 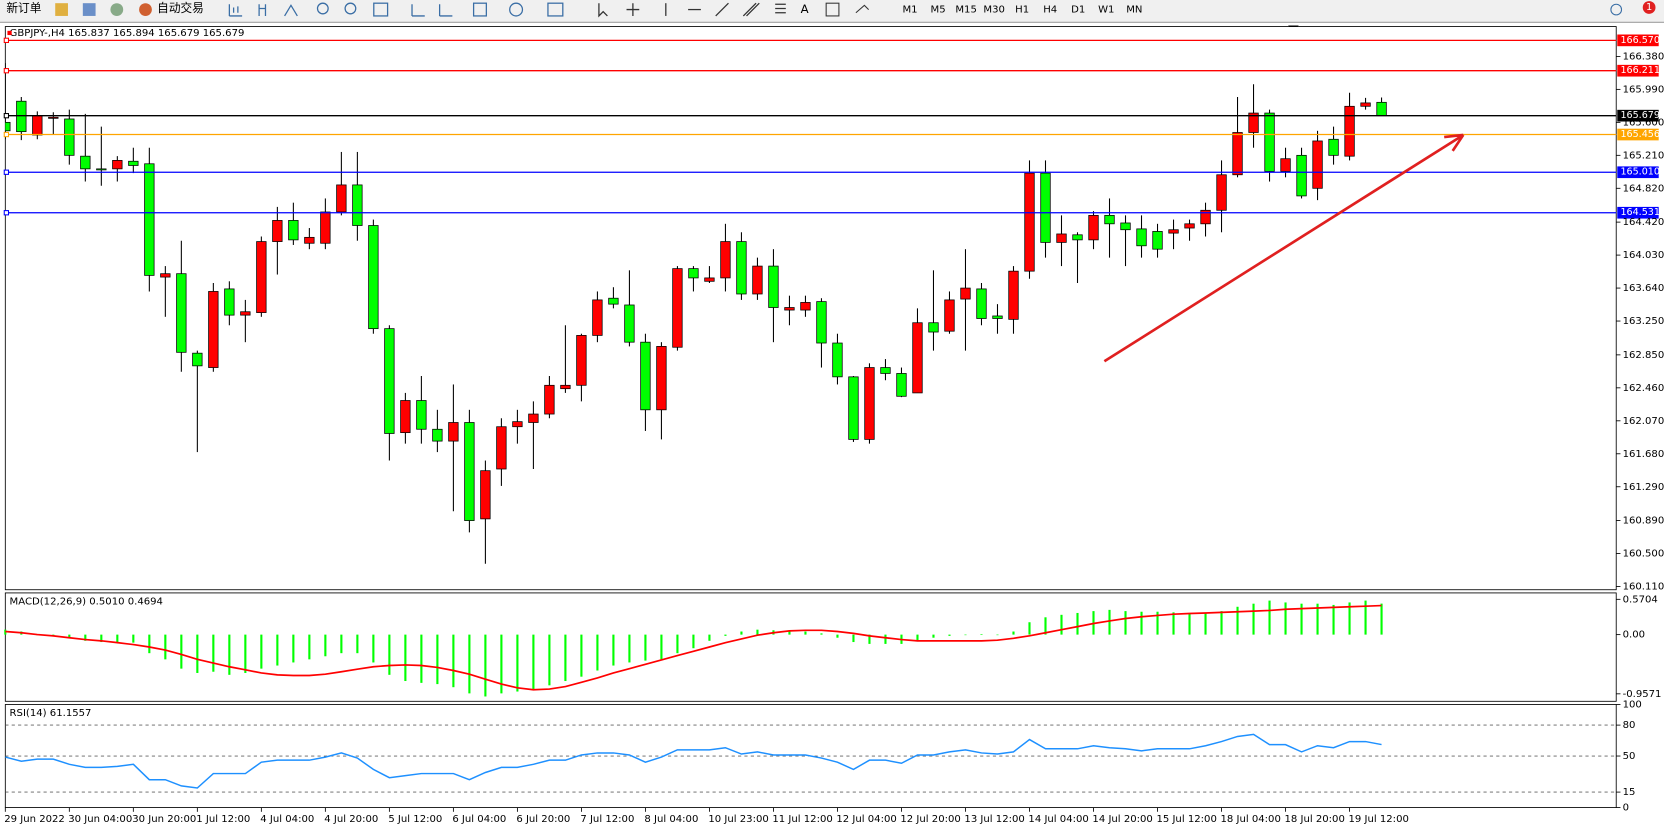 I want to click on text-tool-icon: A, so click(x=805, y=9).